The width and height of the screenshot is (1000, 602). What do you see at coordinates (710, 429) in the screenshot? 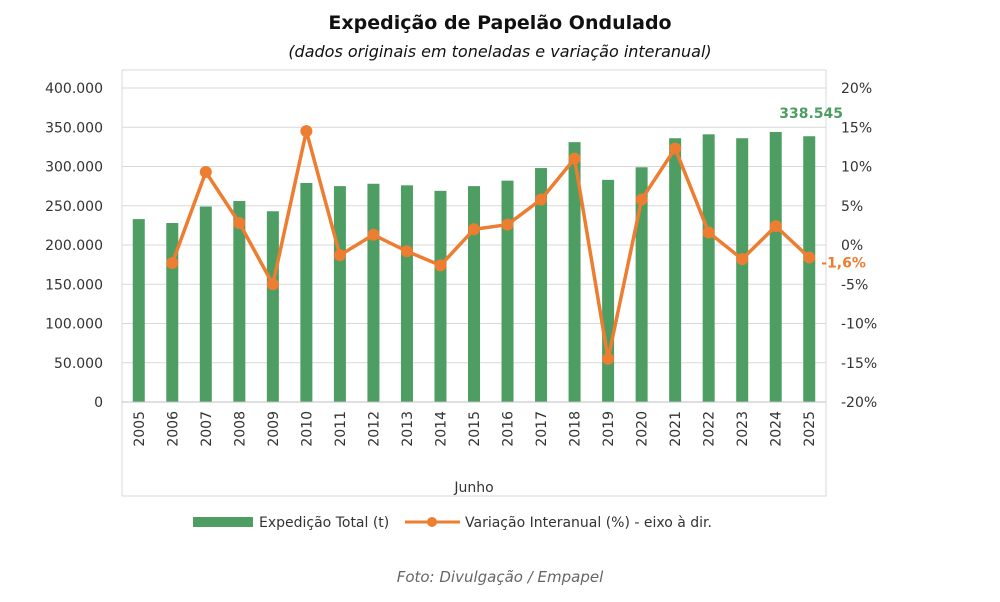
I see `x-tick-label: 2022` at bounding box center [710, 429].